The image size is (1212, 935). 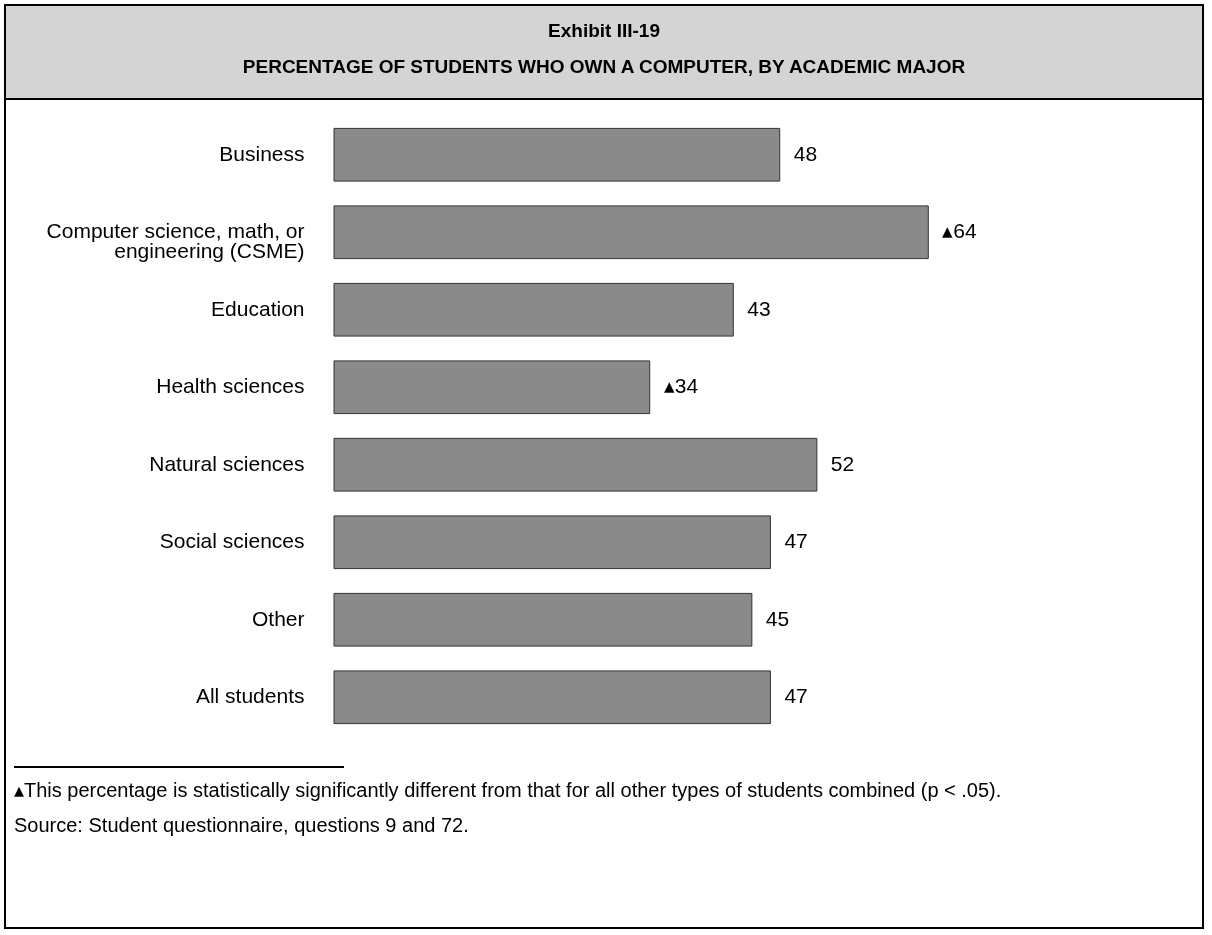 I want to click on y-tick-label: All students, so click(x=250, y=696).